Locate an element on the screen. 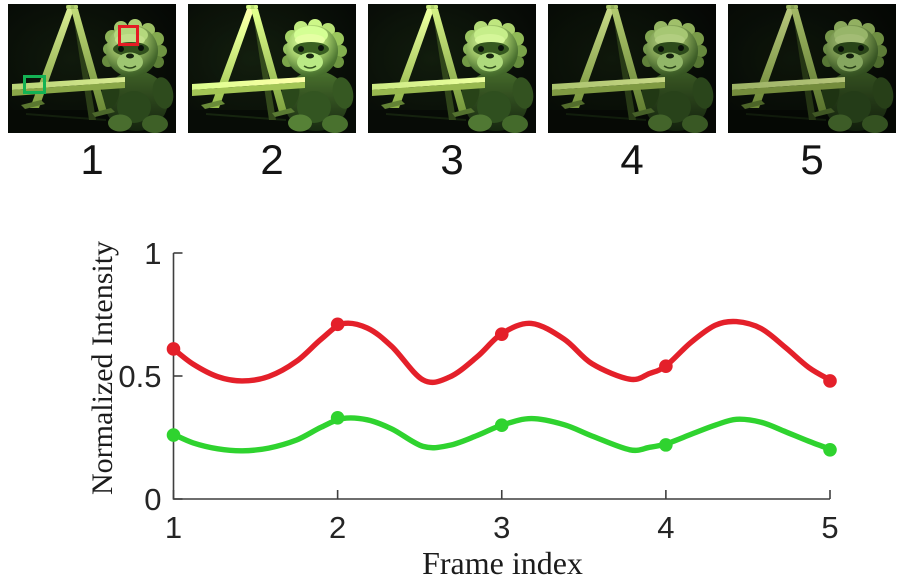 This screenshot has height=587, width=912. x-tick-label: 3 is located at coordinates (501, 527).